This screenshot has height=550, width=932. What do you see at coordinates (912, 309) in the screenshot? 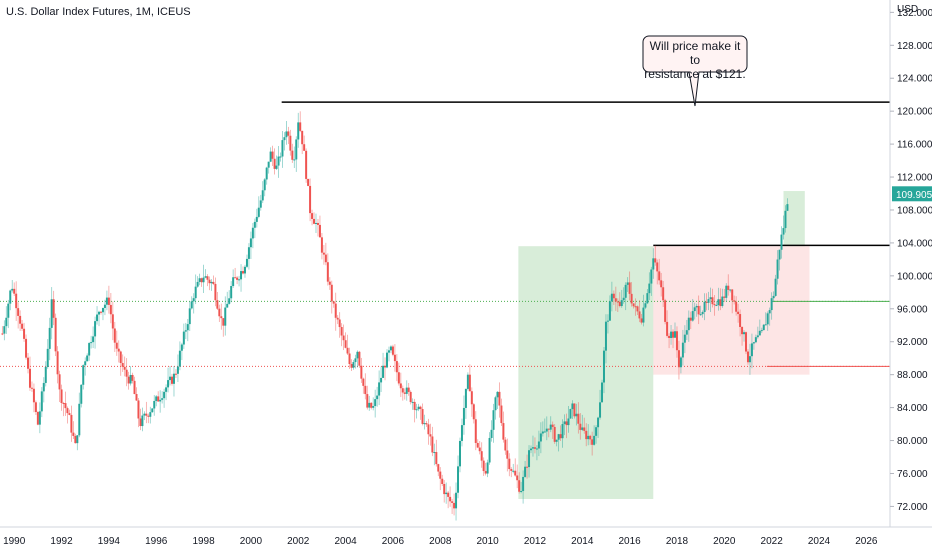
I see `price-tick-label: 96.000` at bounding box center [912, 309].